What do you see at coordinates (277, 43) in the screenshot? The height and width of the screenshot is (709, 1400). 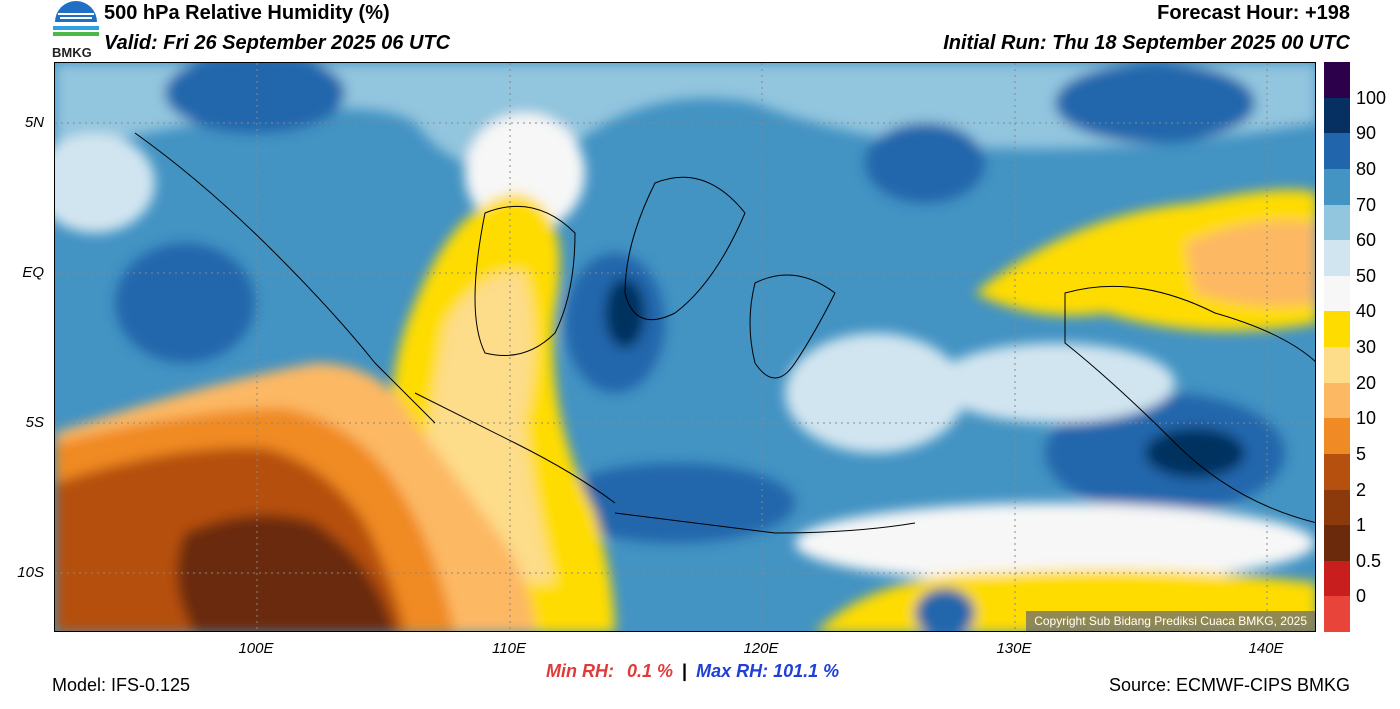 I see `valid-time: Valid: Fri 26 September 2025 06 UTC` at bounding box center [277, 43].